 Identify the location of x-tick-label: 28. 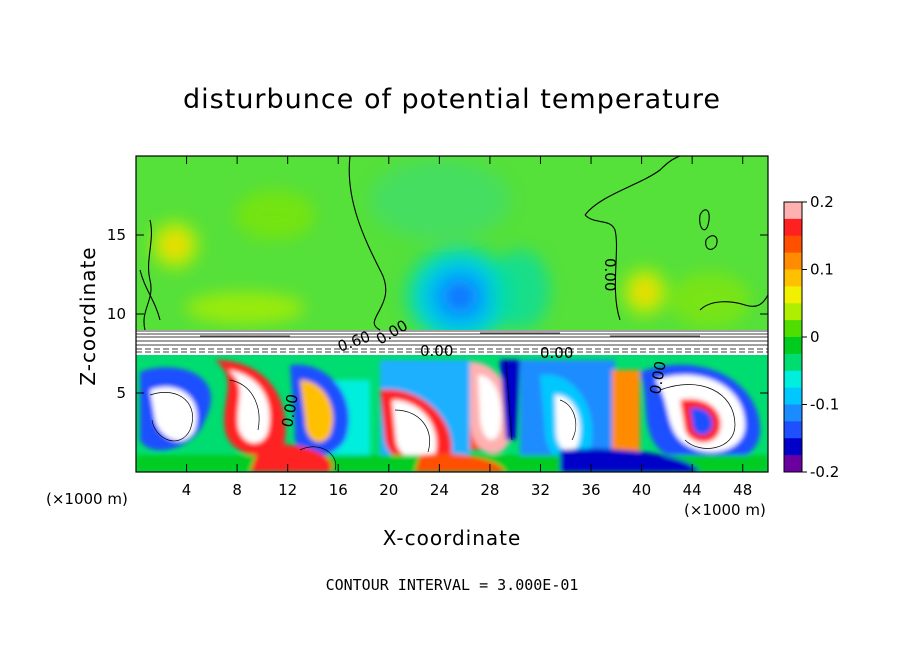
(489, 490).